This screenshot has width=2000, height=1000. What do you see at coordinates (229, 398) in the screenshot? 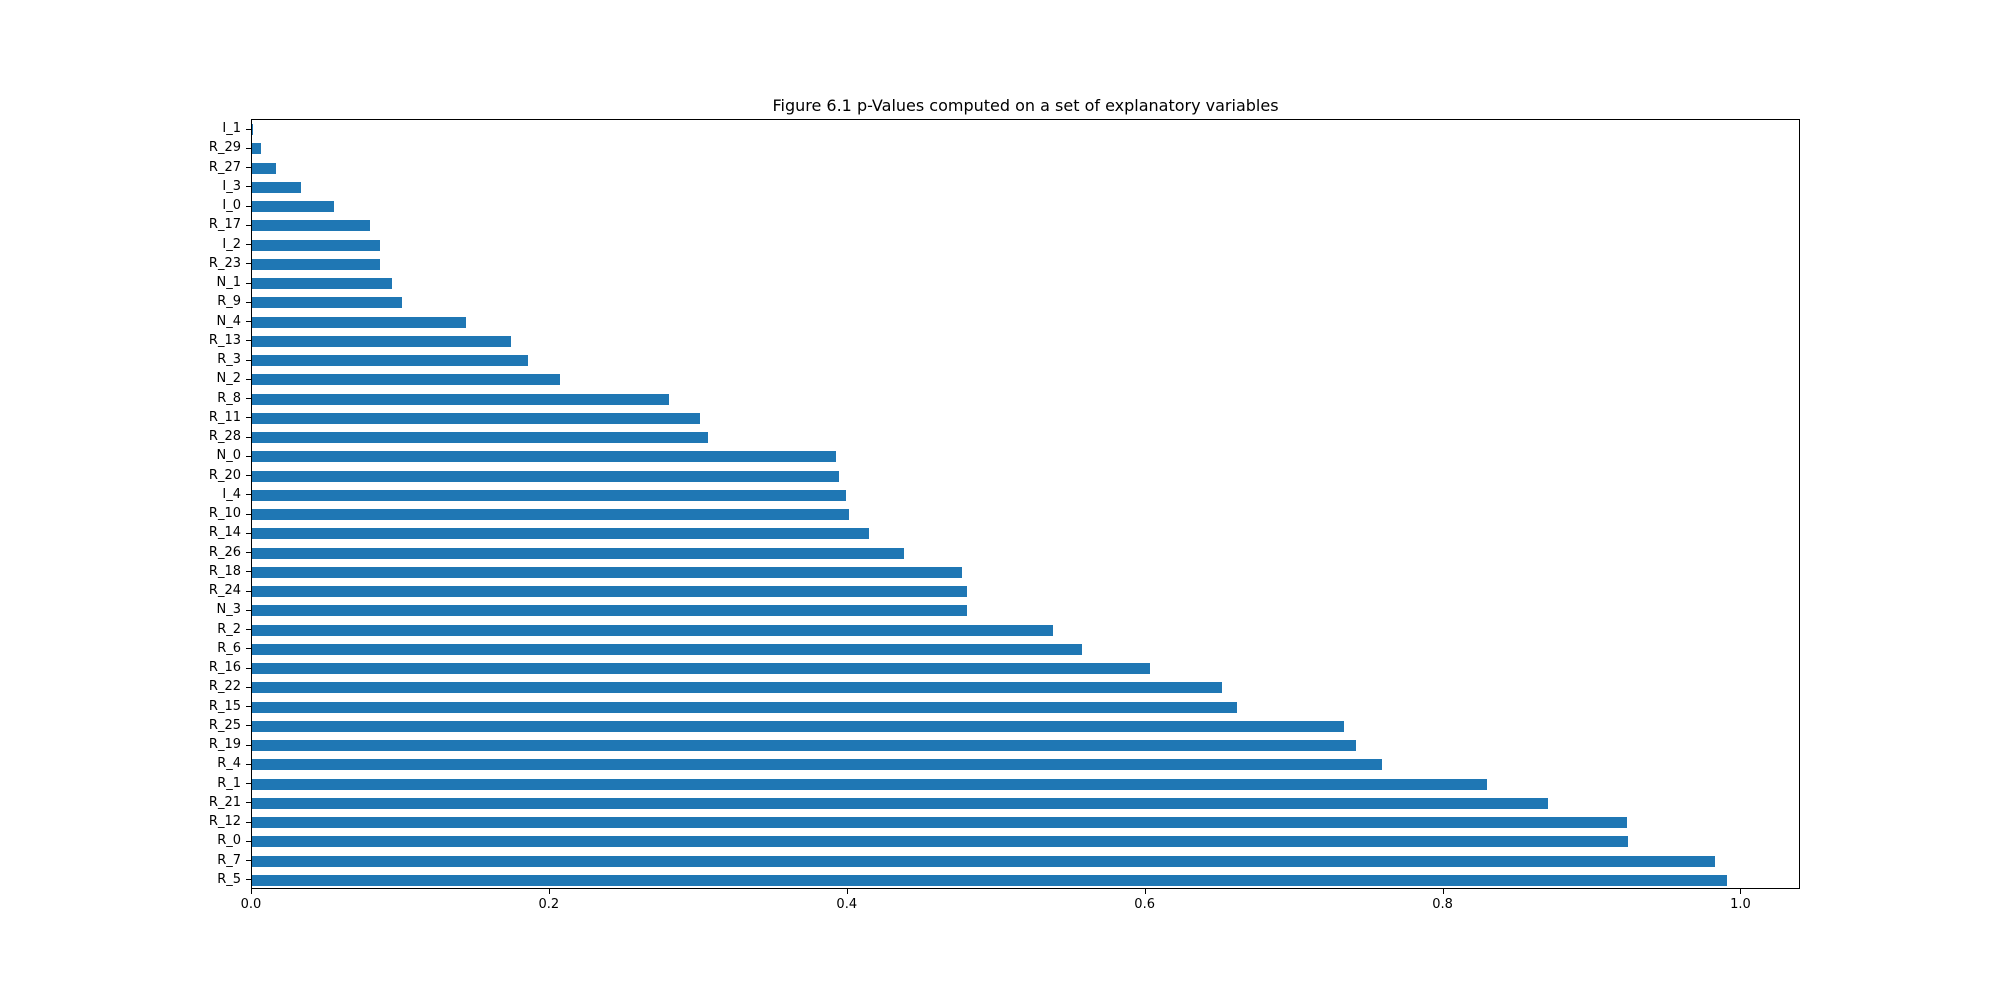
I see `y-tick-label-R_8: R_8` at bounding box center [229, 398].